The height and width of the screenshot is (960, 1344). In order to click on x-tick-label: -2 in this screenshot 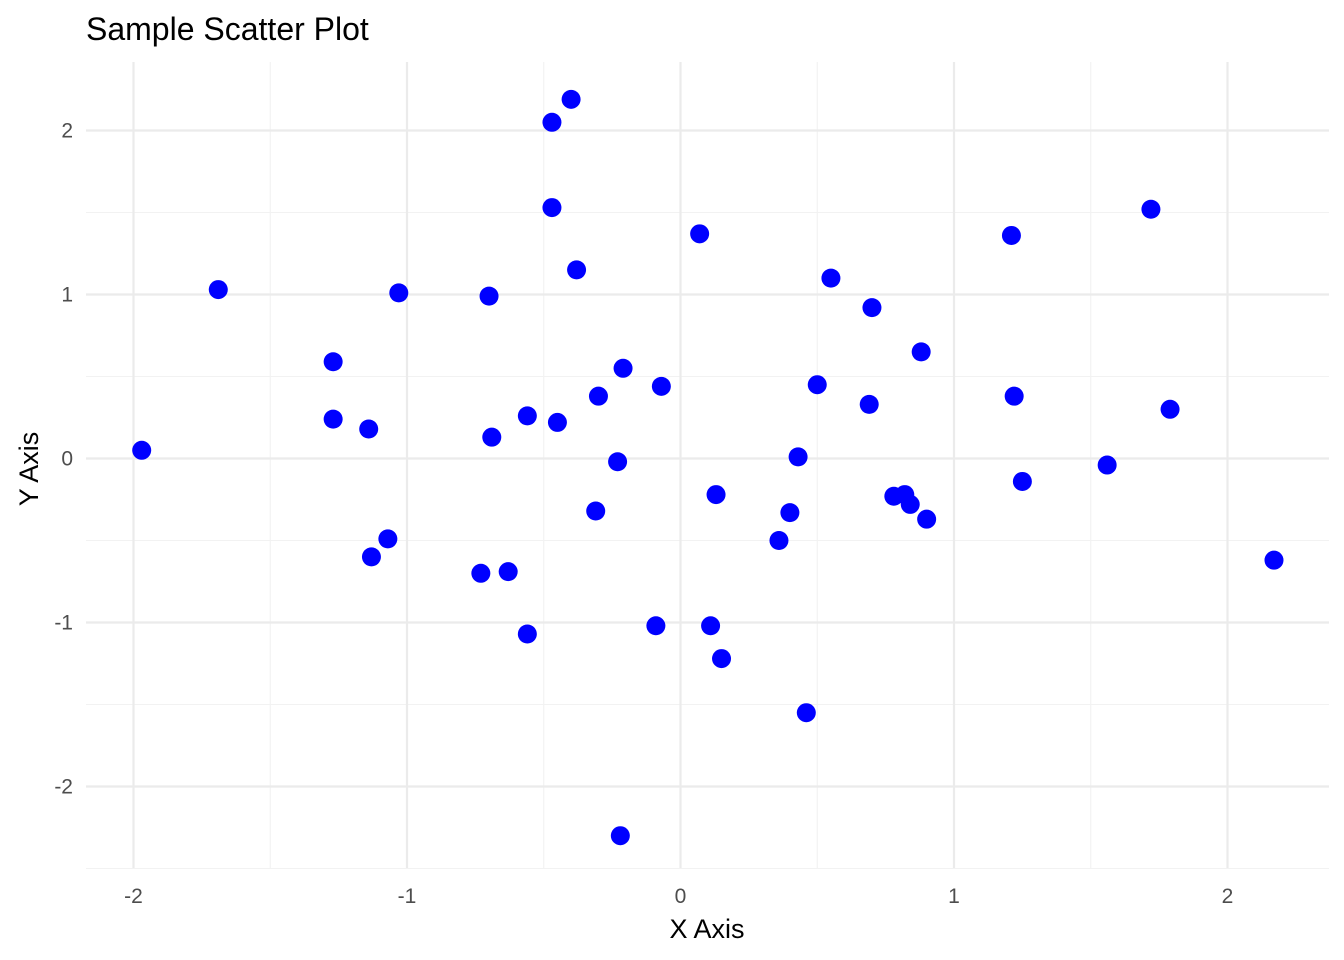, I will do `click(133, 896)`.